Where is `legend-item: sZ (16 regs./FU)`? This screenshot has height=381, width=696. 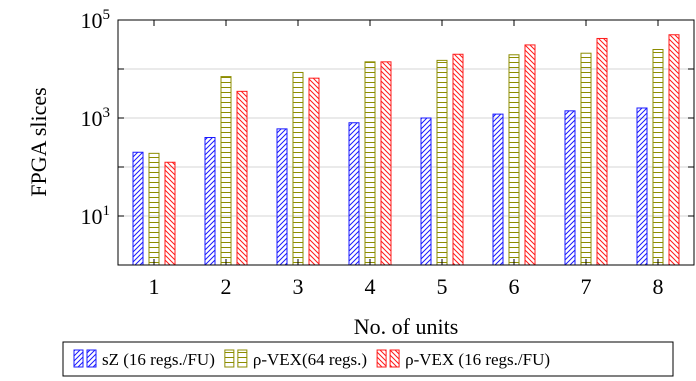
legend-item: sZ (16 regs./FU) is located at coordinates (144, 359).